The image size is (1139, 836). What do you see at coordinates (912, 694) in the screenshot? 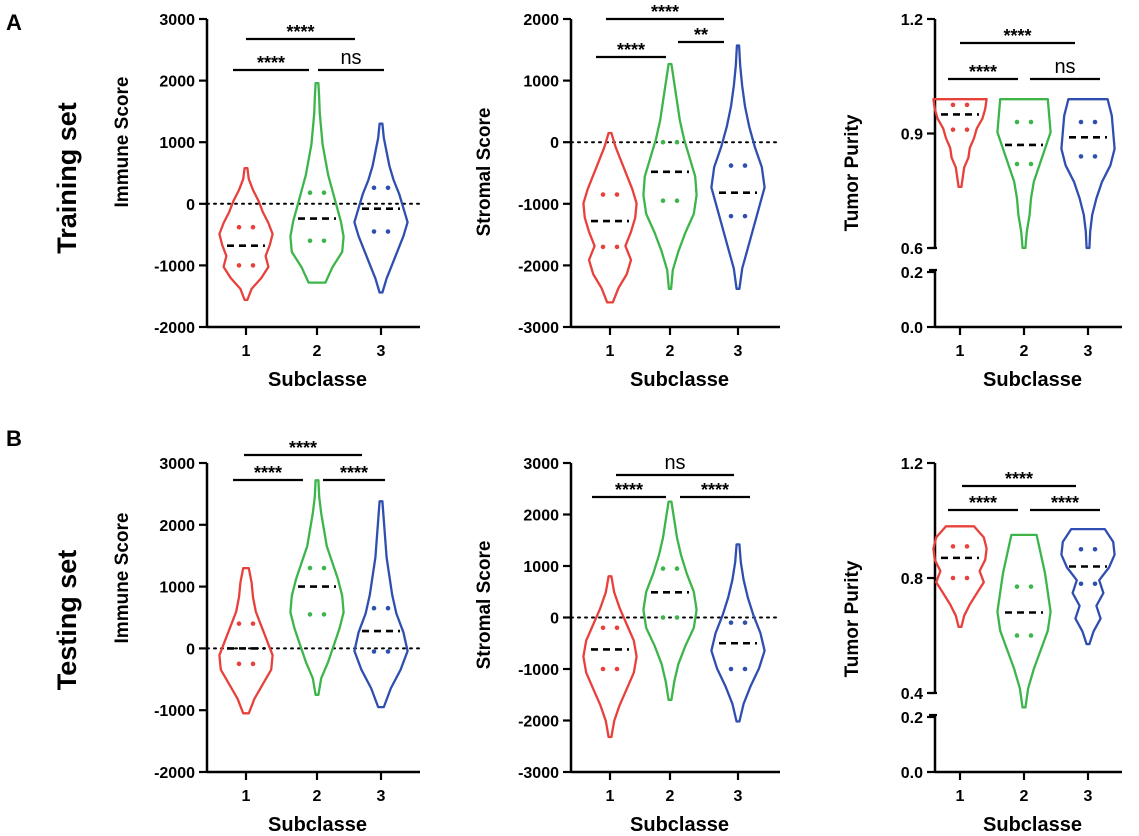
I see `y-tick-label: 0.4` at bounding box center [912, 694].